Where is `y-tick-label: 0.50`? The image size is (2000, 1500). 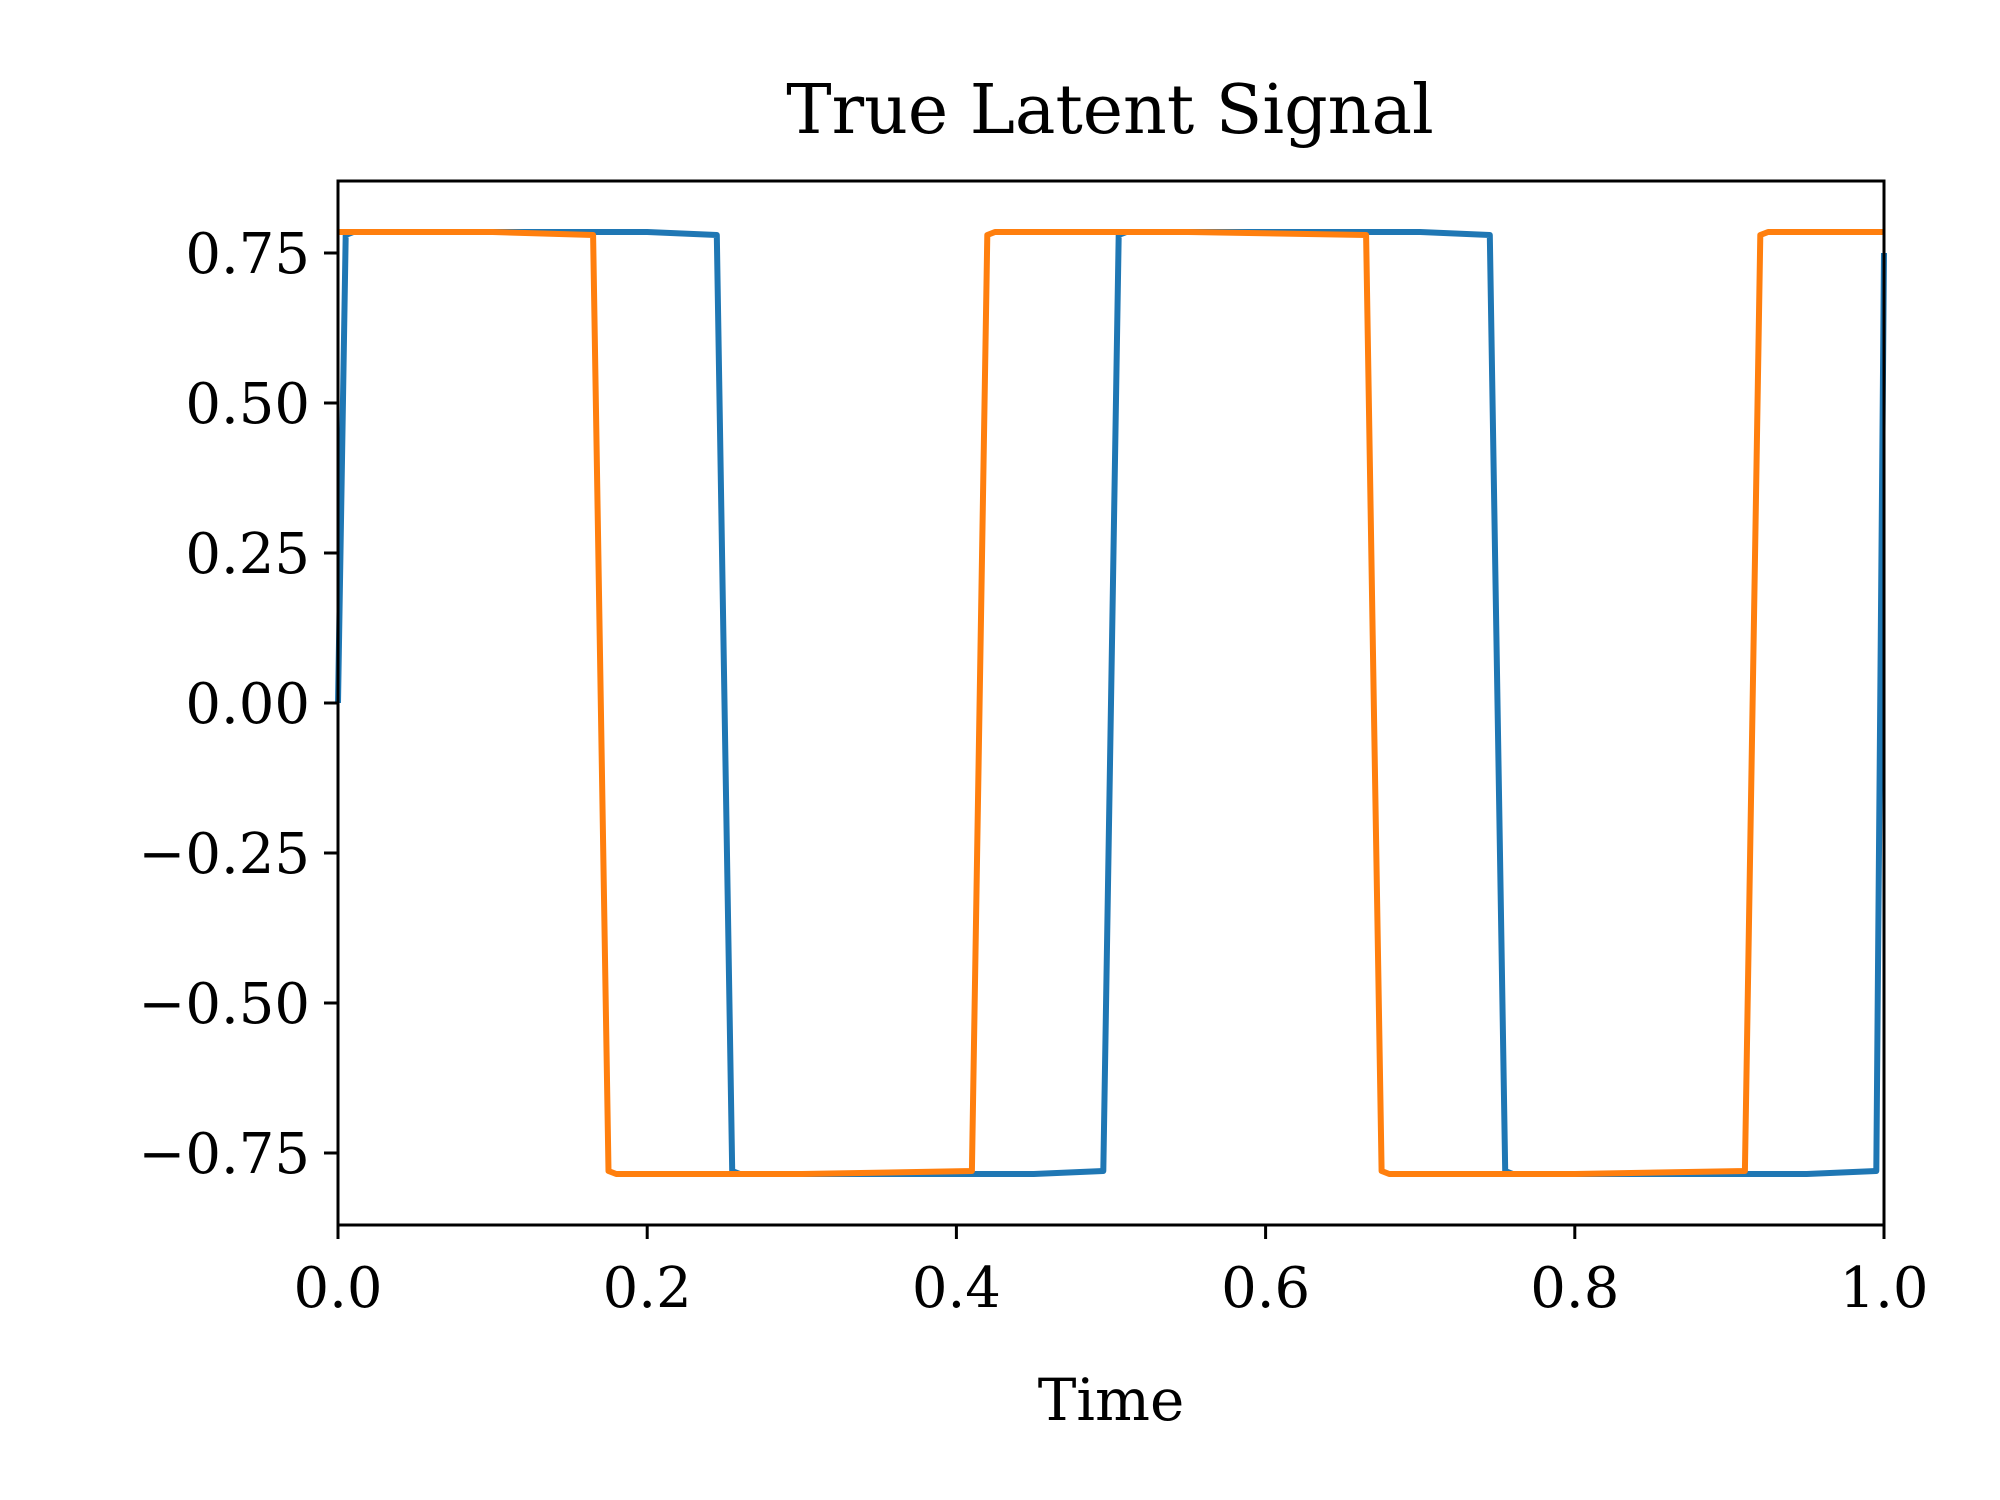
y-tick-label: 0.50 is located at coordinates (247, 404).